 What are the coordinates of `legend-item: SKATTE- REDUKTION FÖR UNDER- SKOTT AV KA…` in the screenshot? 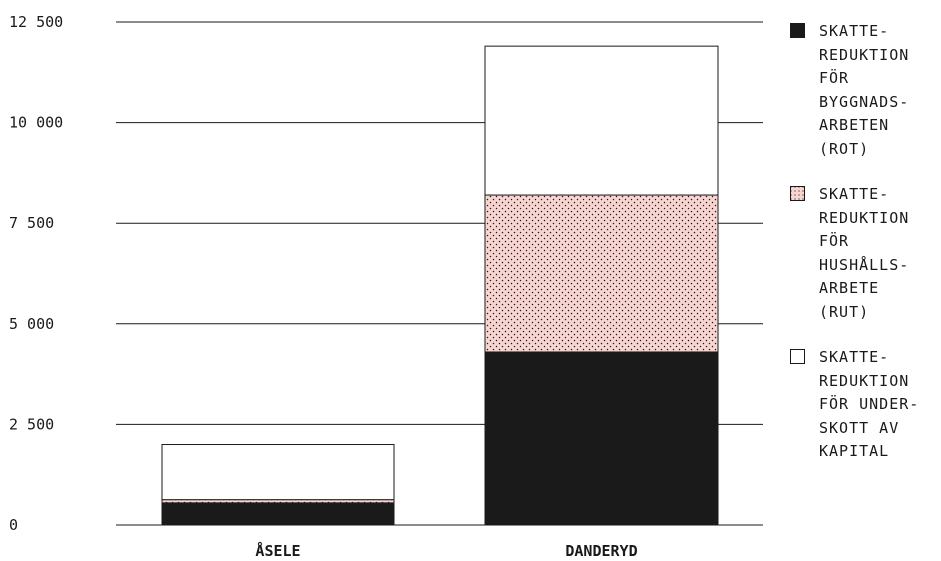 It's located at (865, 405).